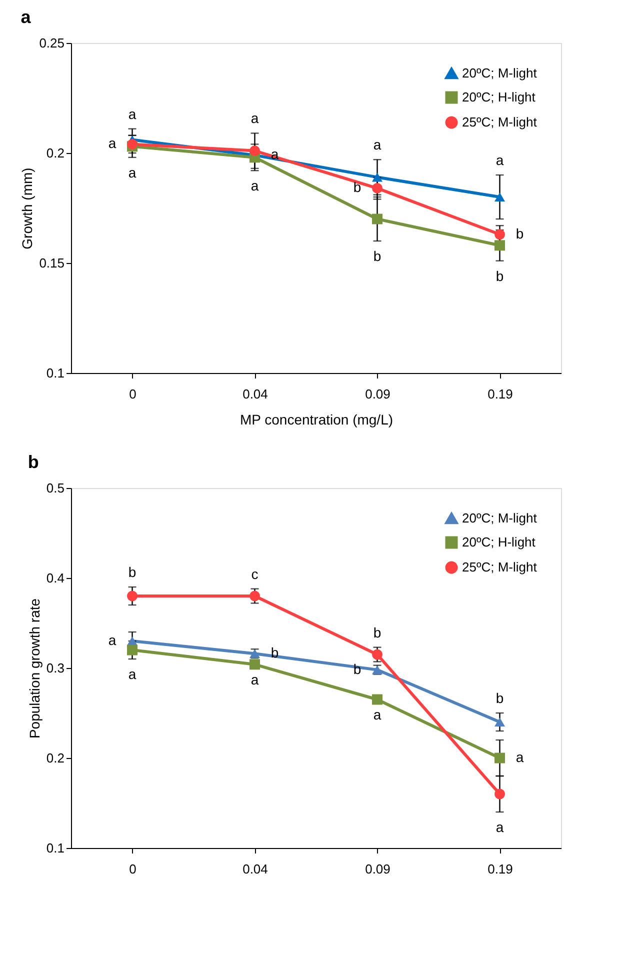  I want to click on y-tick-label: 0.4, so click(55, 578).